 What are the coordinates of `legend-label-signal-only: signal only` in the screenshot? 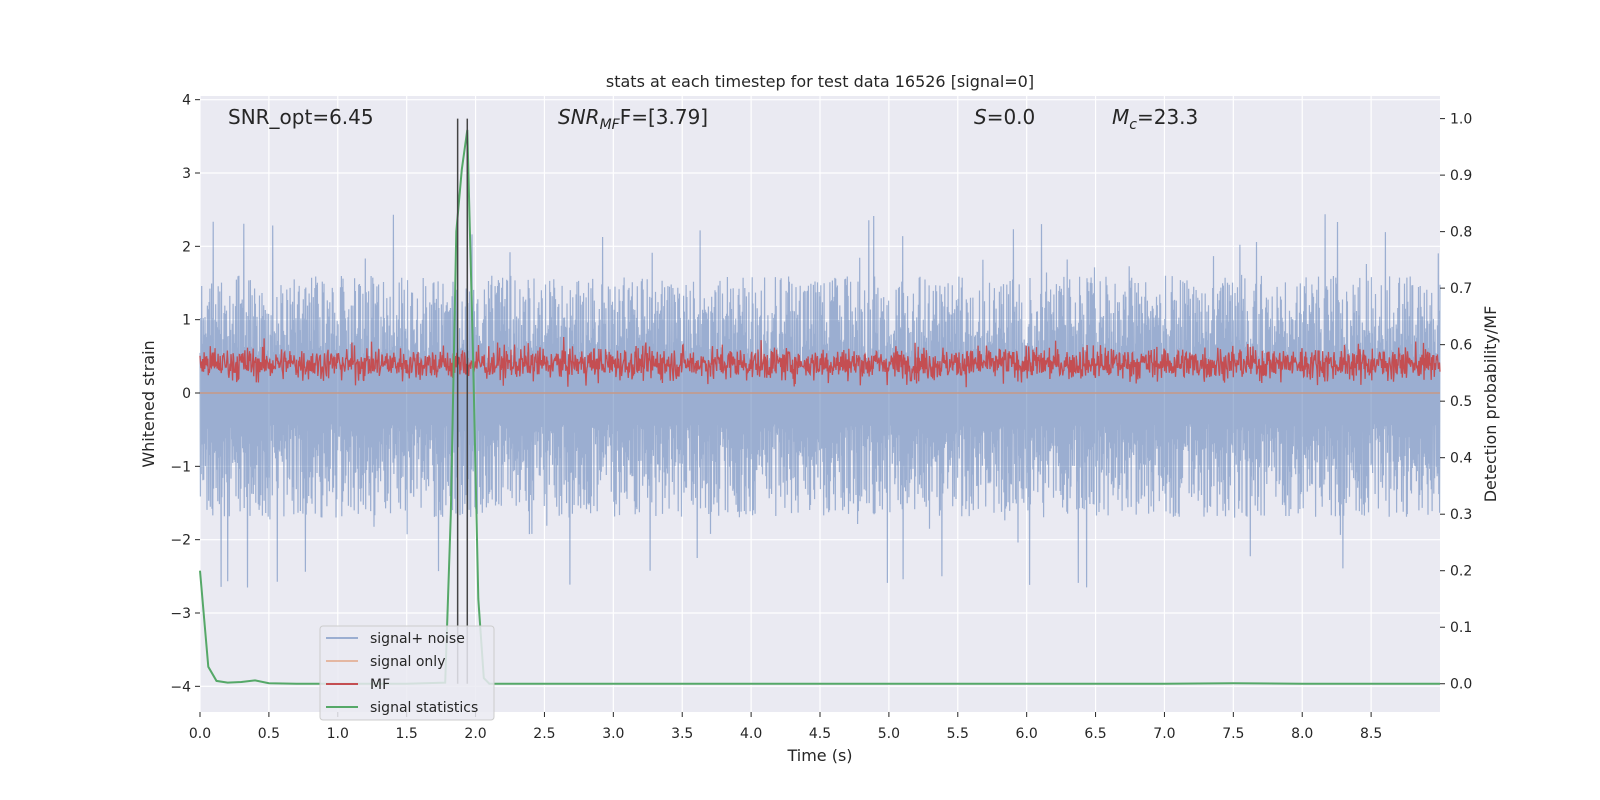 It's located at (407, 662).